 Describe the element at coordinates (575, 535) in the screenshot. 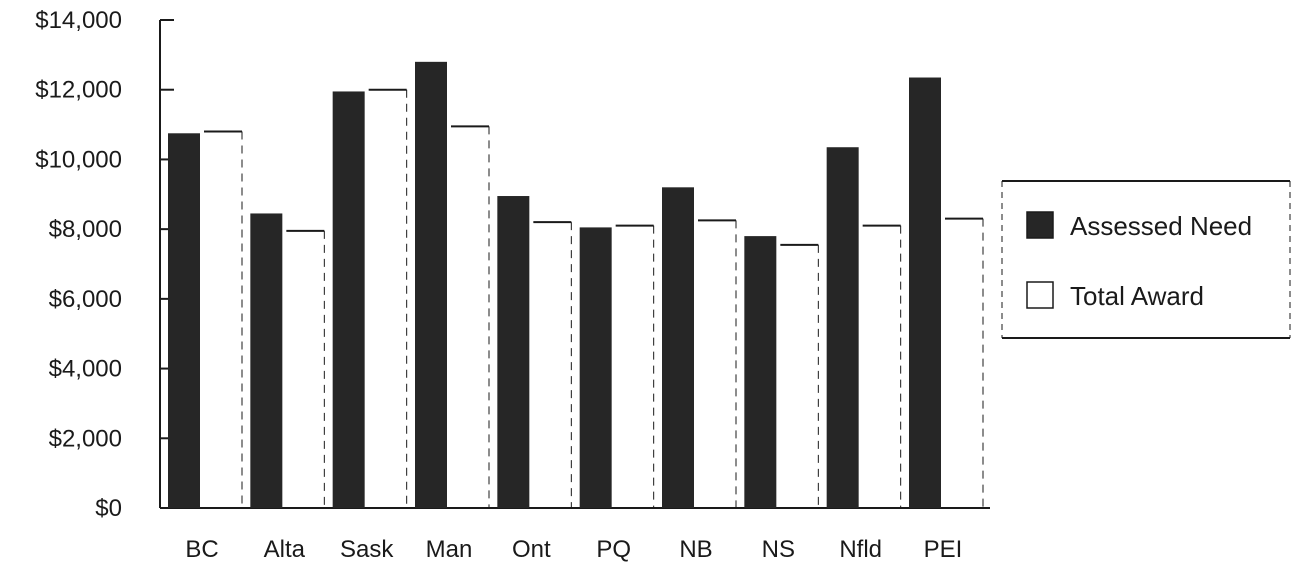

I see `x-axis: BC Alta Sask Man Ont PQ NB NS Nfld PEI` at that location.